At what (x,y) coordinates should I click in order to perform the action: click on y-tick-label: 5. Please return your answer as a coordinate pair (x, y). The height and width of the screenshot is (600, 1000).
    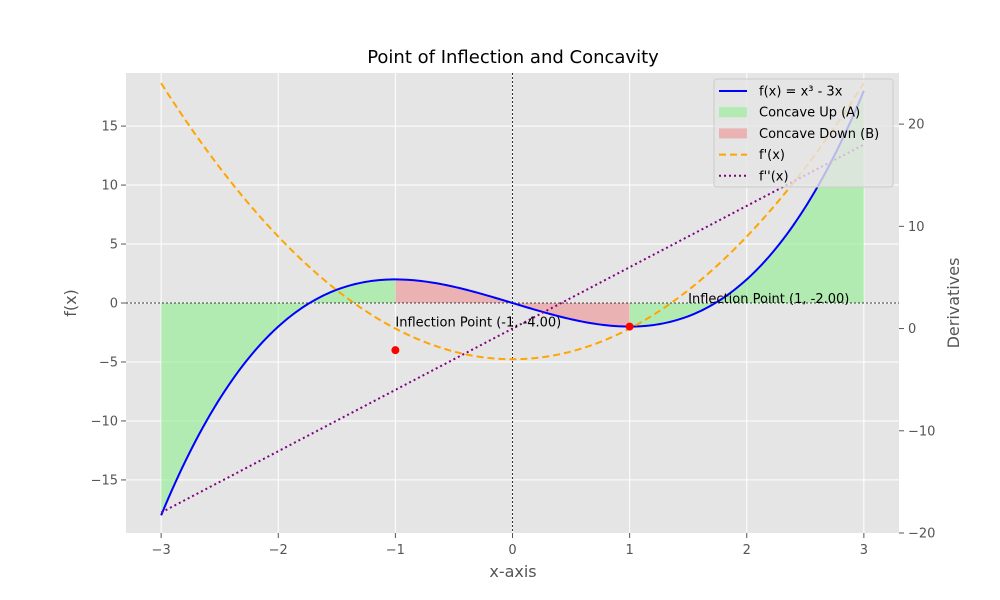
    Looking at the image, I should click on (114, 245).